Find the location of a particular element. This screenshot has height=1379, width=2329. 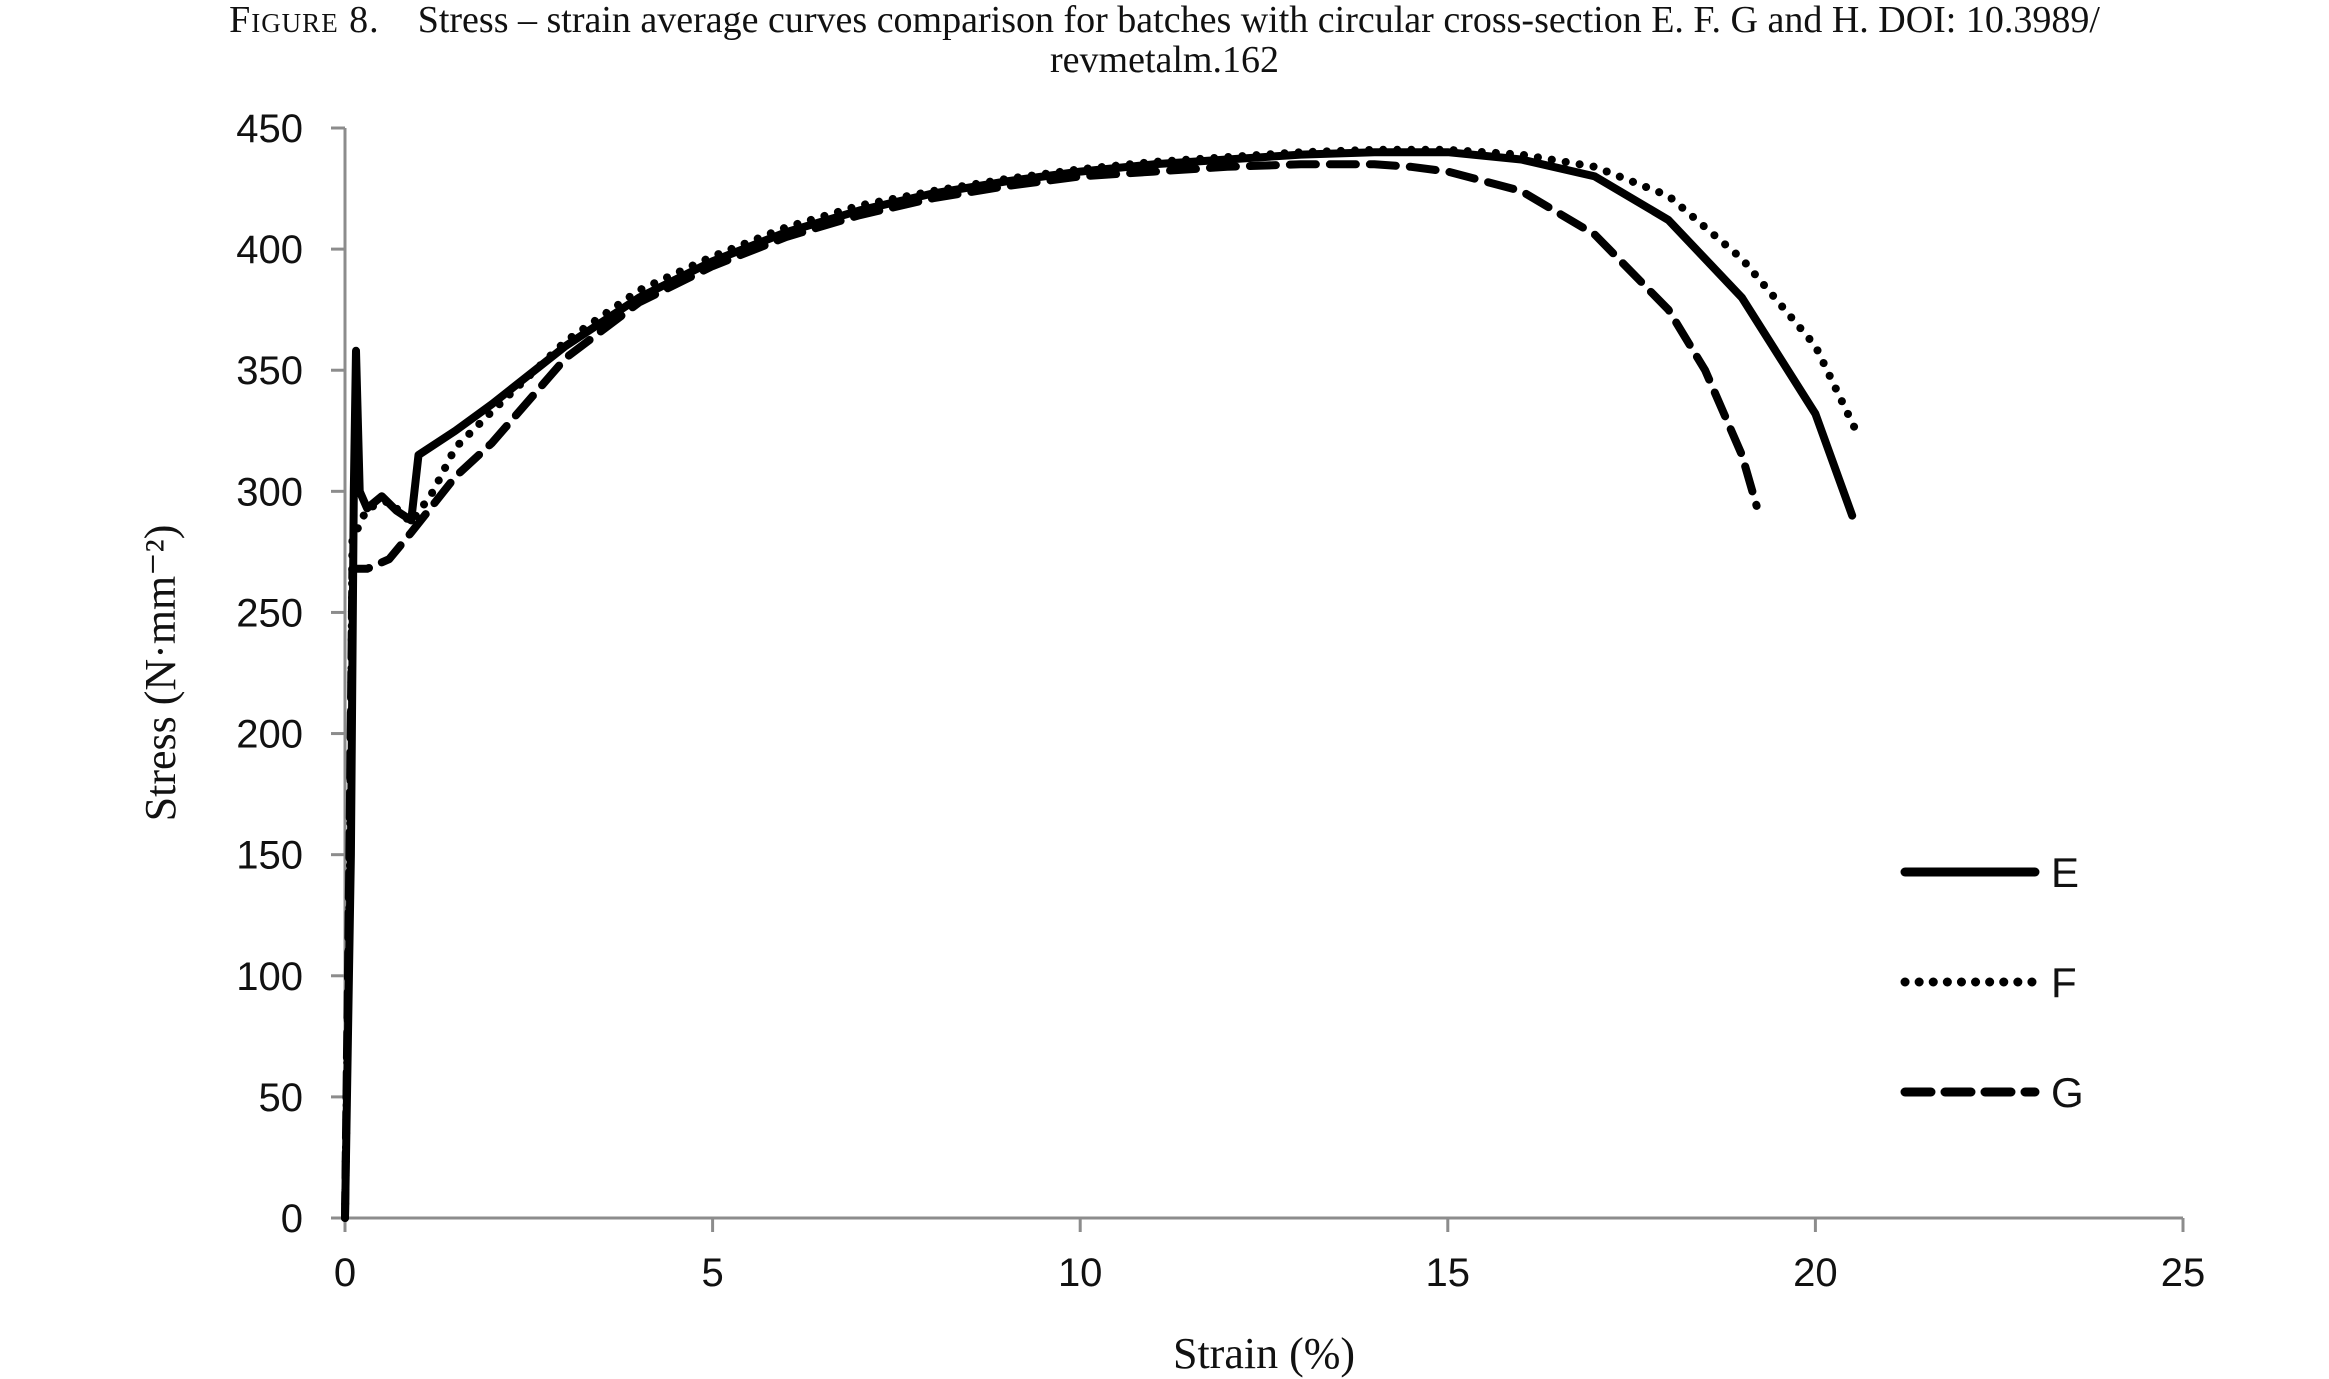

y-tick-label: 400 is located at coordinates (269, 250).